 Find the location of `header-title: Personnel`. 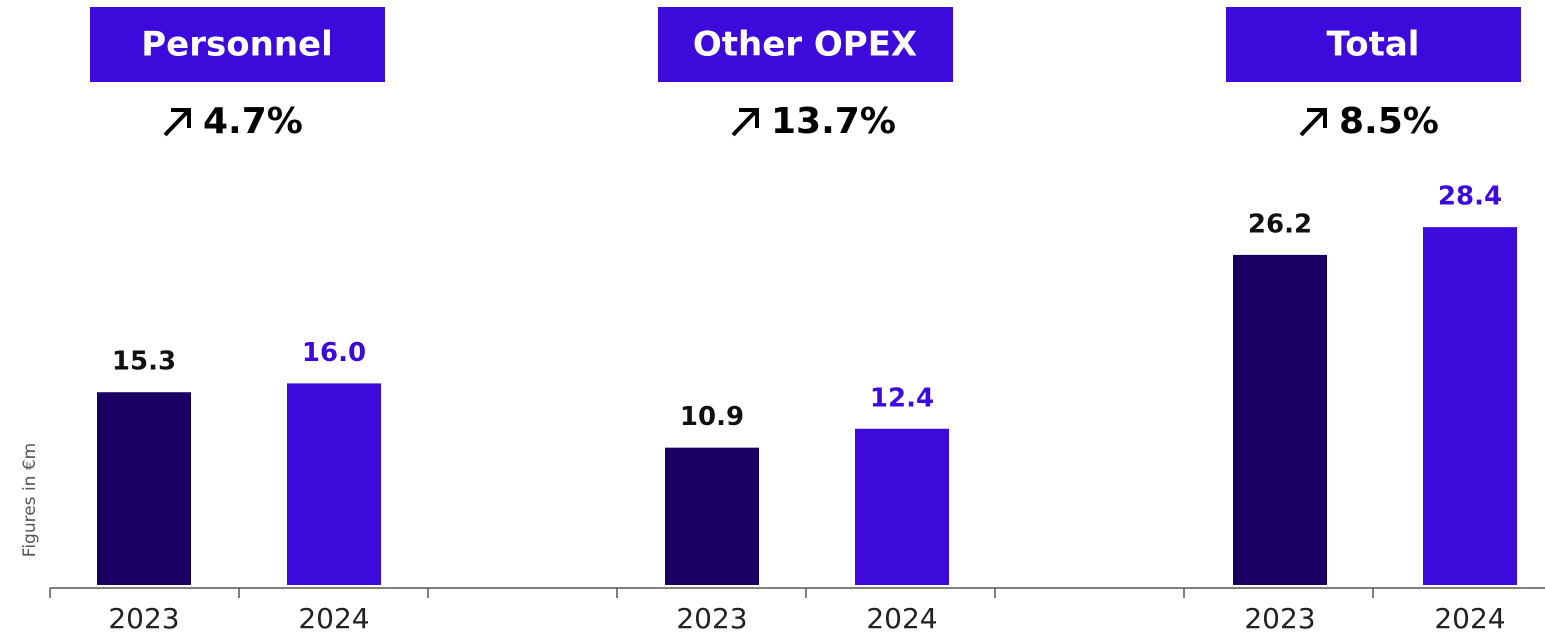

header-title: Personnel is located at coordinates (236, 45).